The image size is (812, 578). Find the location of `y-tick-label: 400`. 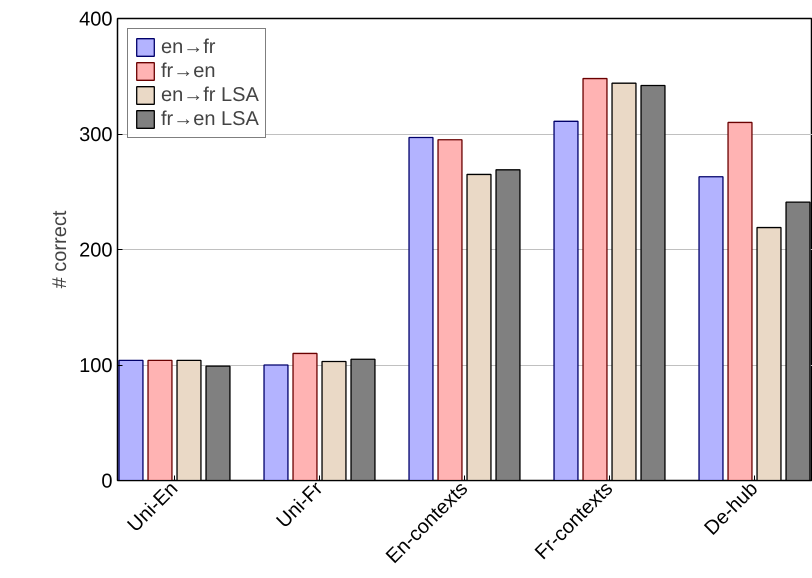

y-tick-label: 400 is located at coordinates (96, 19).